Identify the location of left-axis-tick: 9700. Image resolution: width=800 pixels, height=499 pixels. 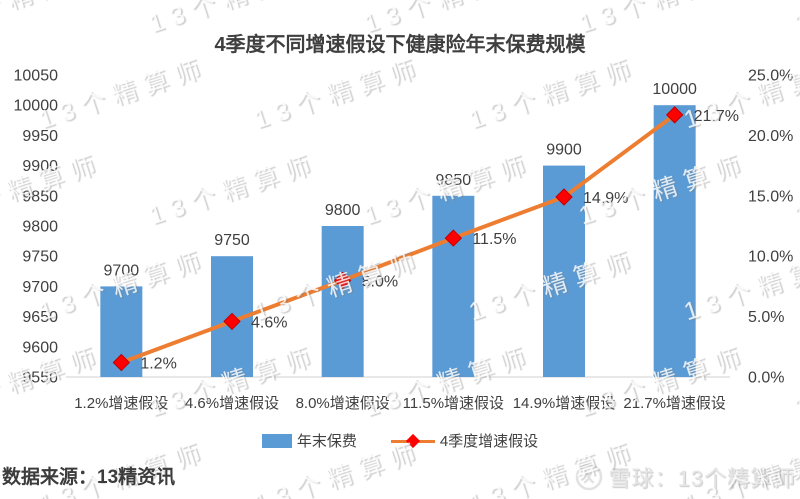
(40, 287).